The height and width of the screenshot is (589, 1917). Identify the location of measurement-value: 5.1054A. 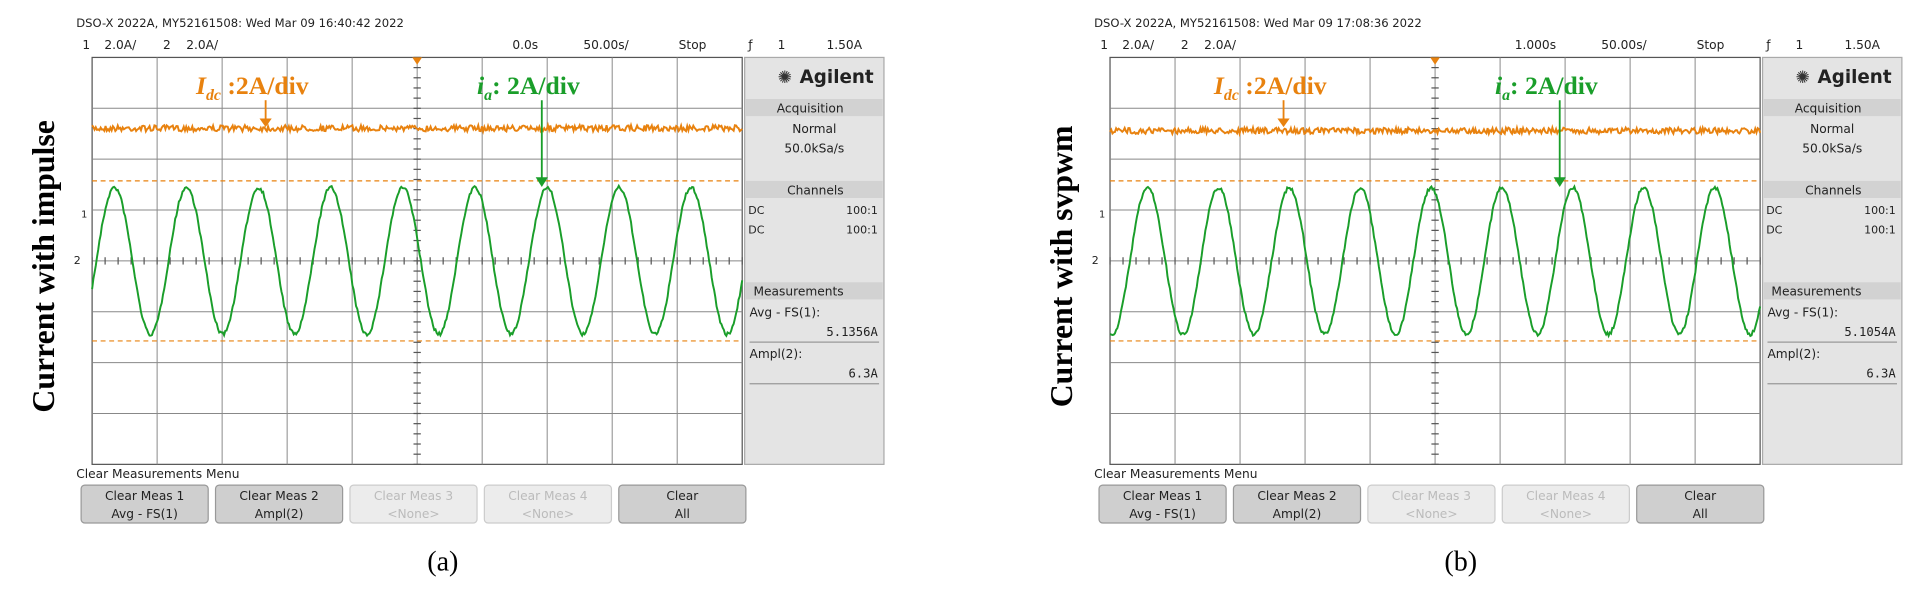
(1870, 332).